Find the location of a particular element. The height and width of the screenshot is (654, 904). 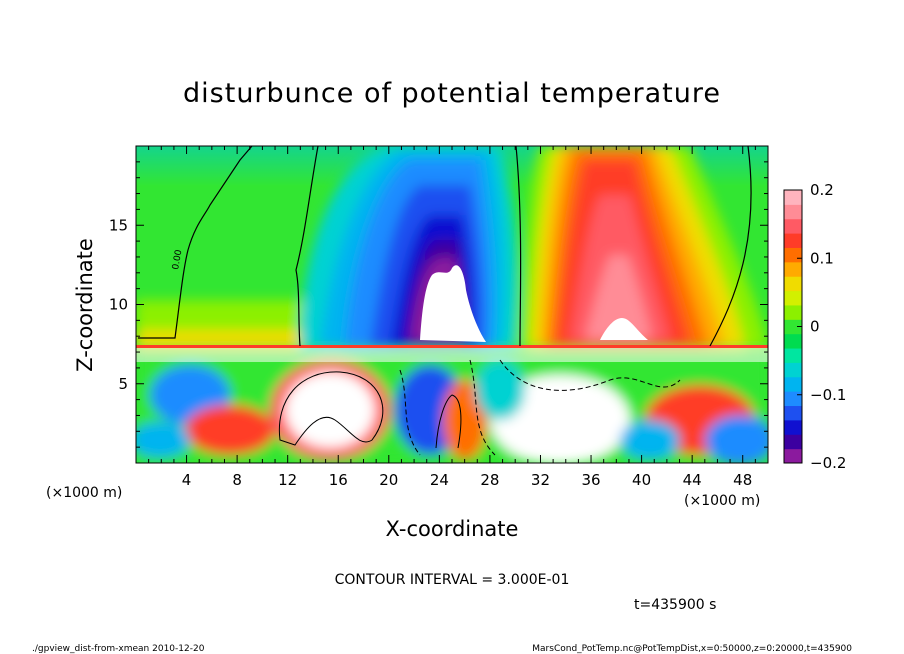

y-tick-label: 15 is located at coordinates (118, 225).